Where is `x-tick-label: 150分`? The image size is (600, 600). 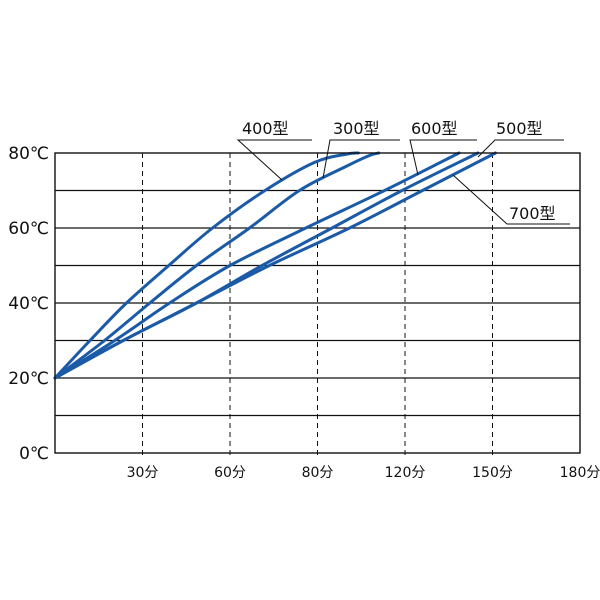
x-tick-label: 150分 is located at coordinates (492, 473).